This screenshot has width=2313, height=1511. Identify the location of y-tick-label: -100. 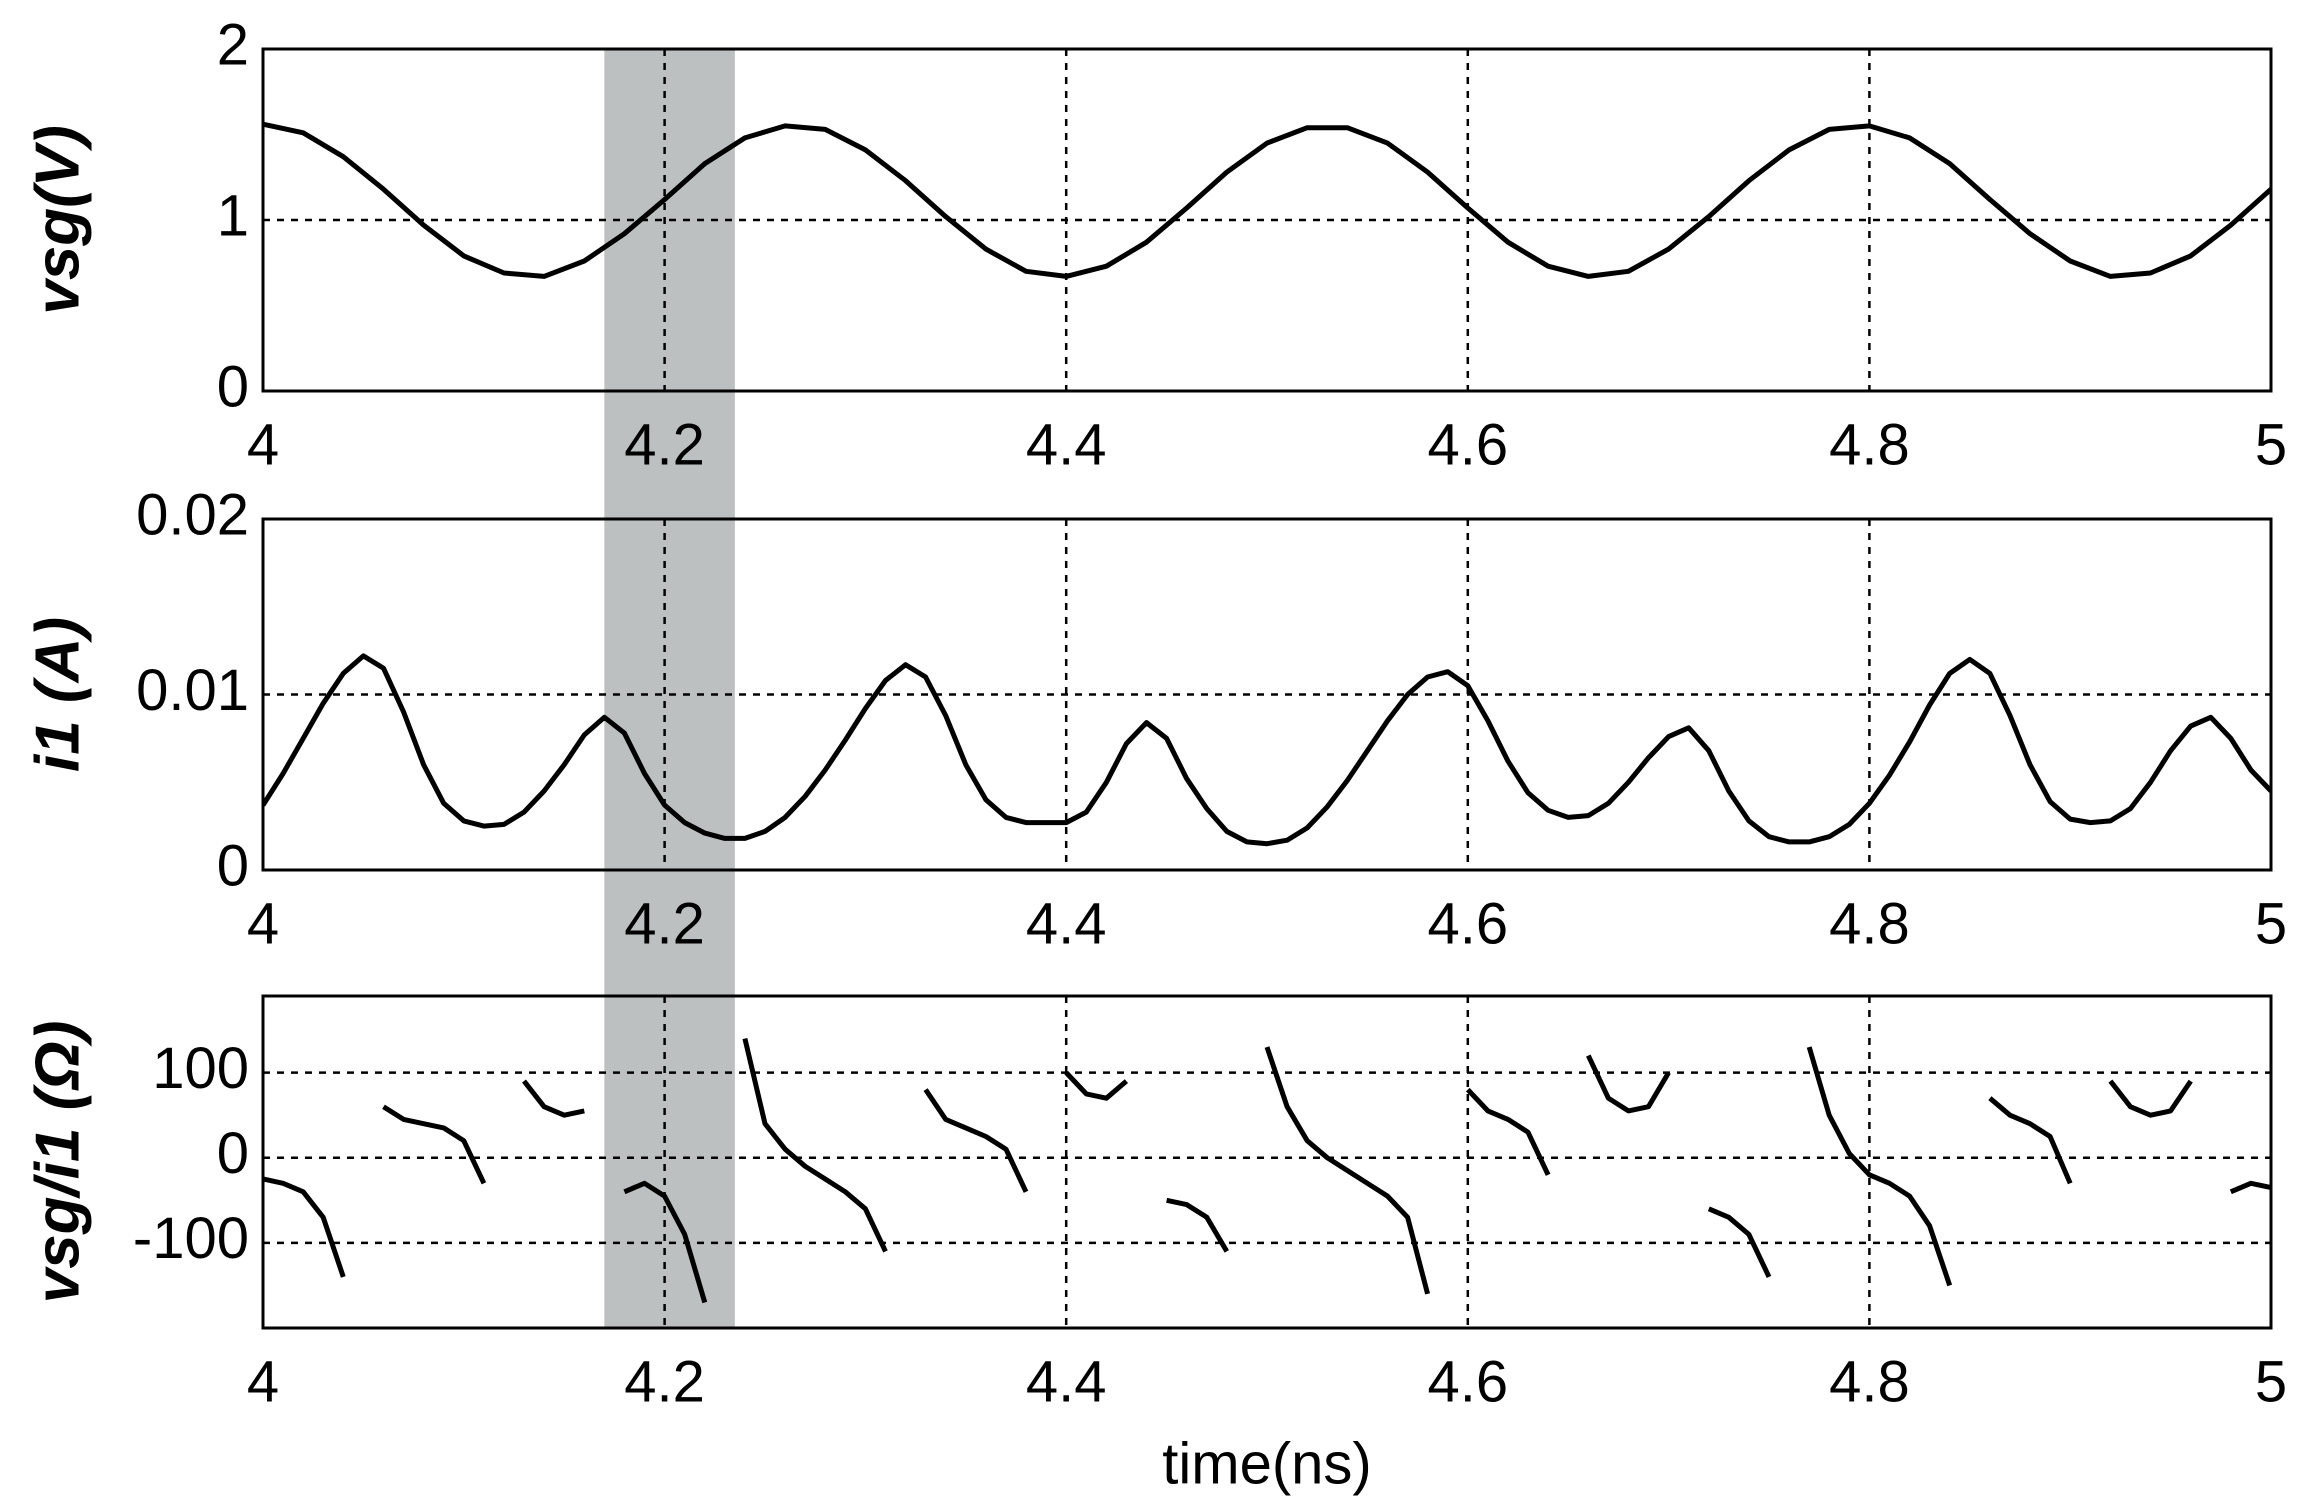
(191, 1238).